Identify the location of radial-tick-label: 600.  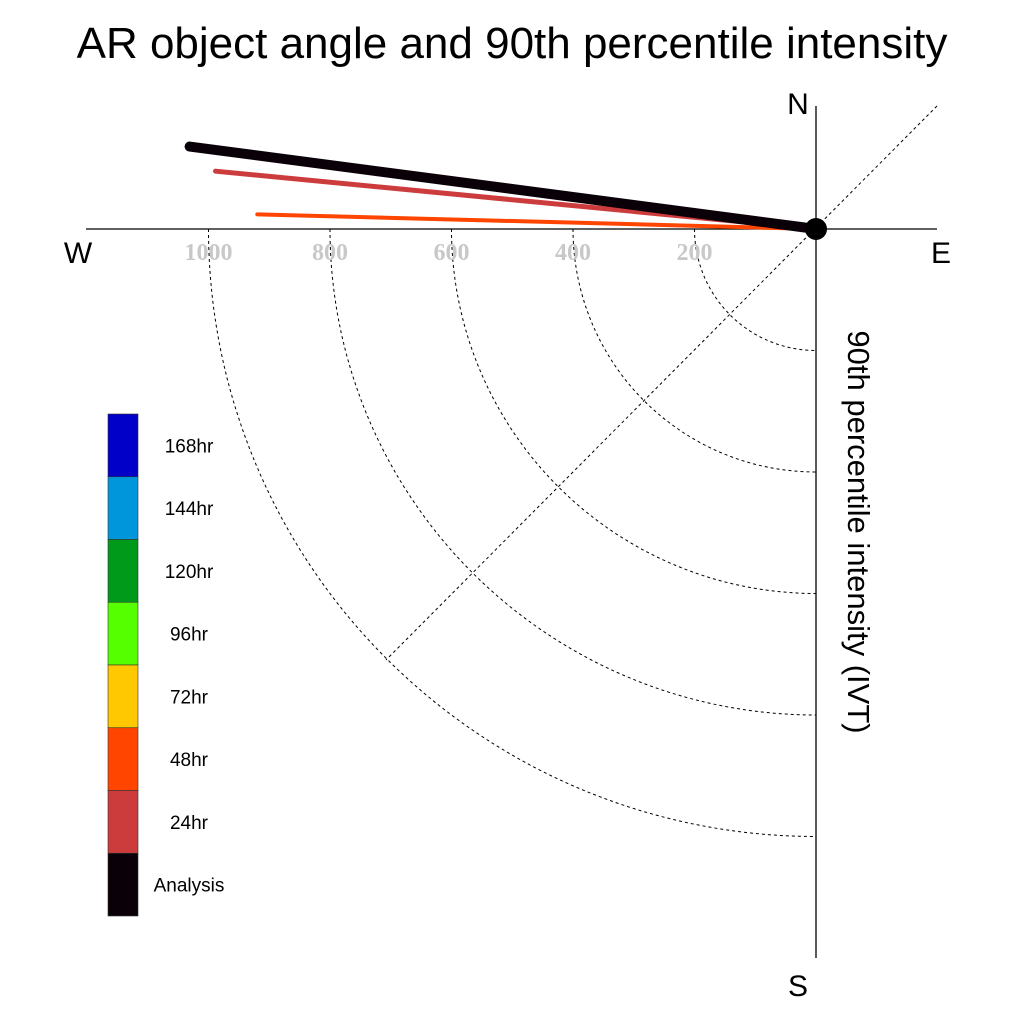
(452, 253).